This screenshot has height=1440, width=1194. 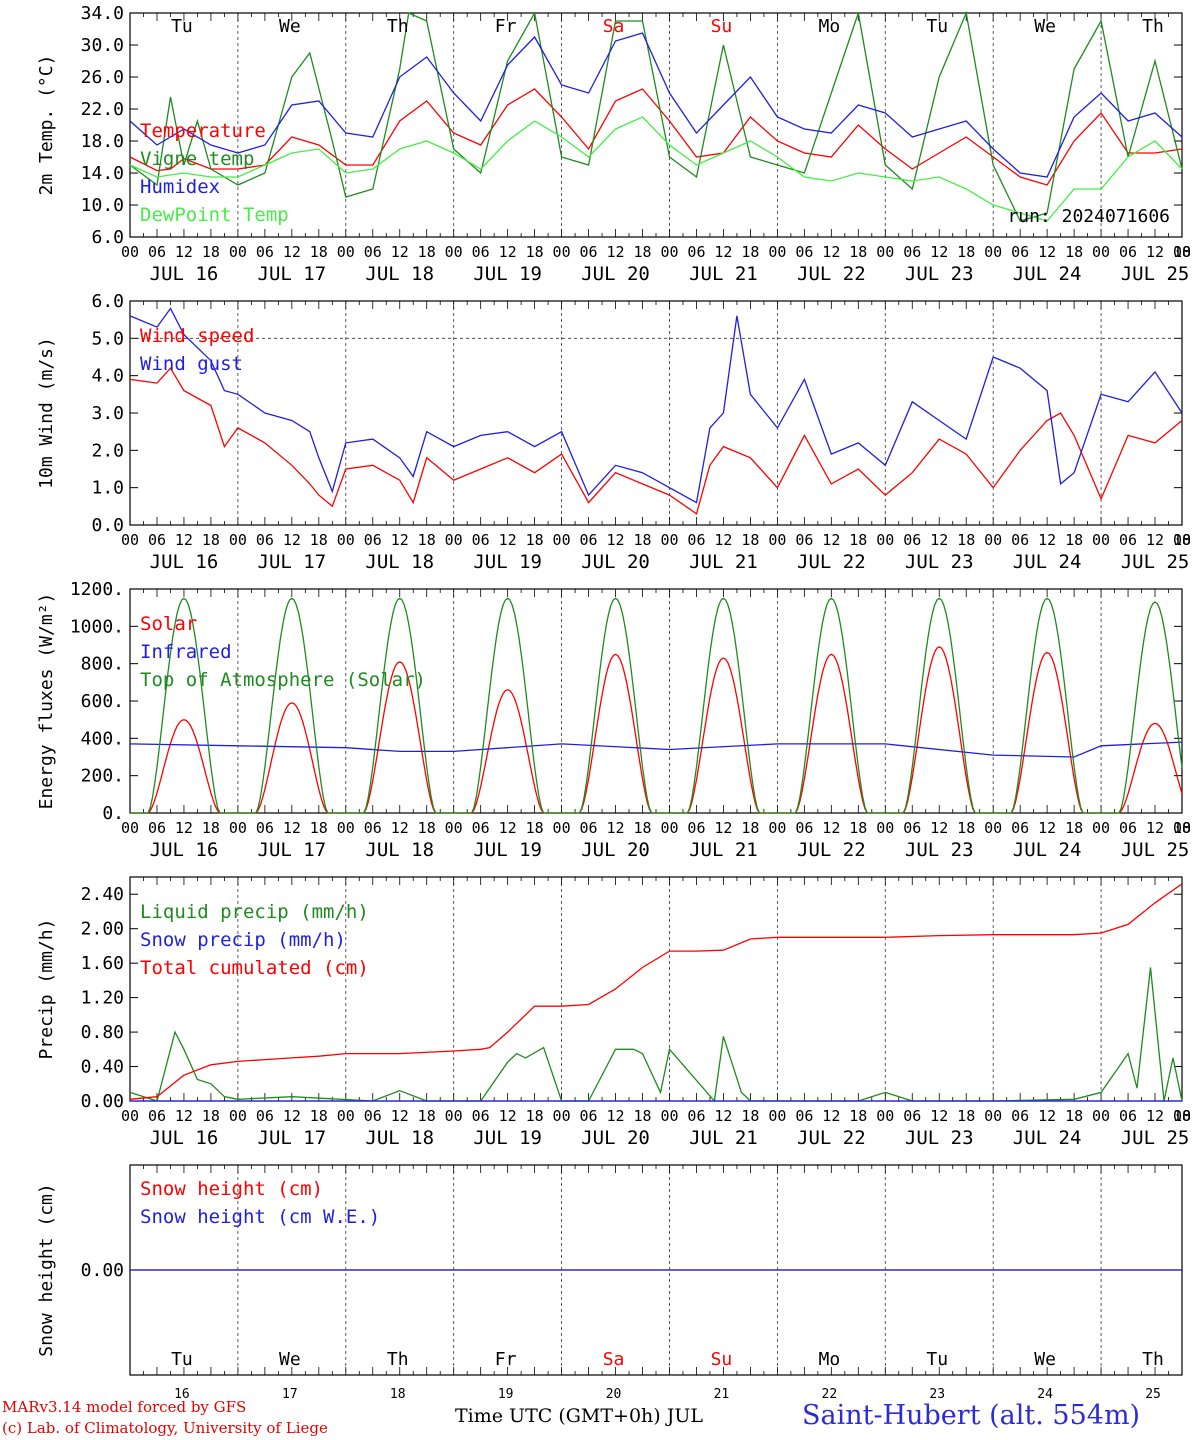 I want to click on y-tick-label: 26.0, so click(x=102, y=77).